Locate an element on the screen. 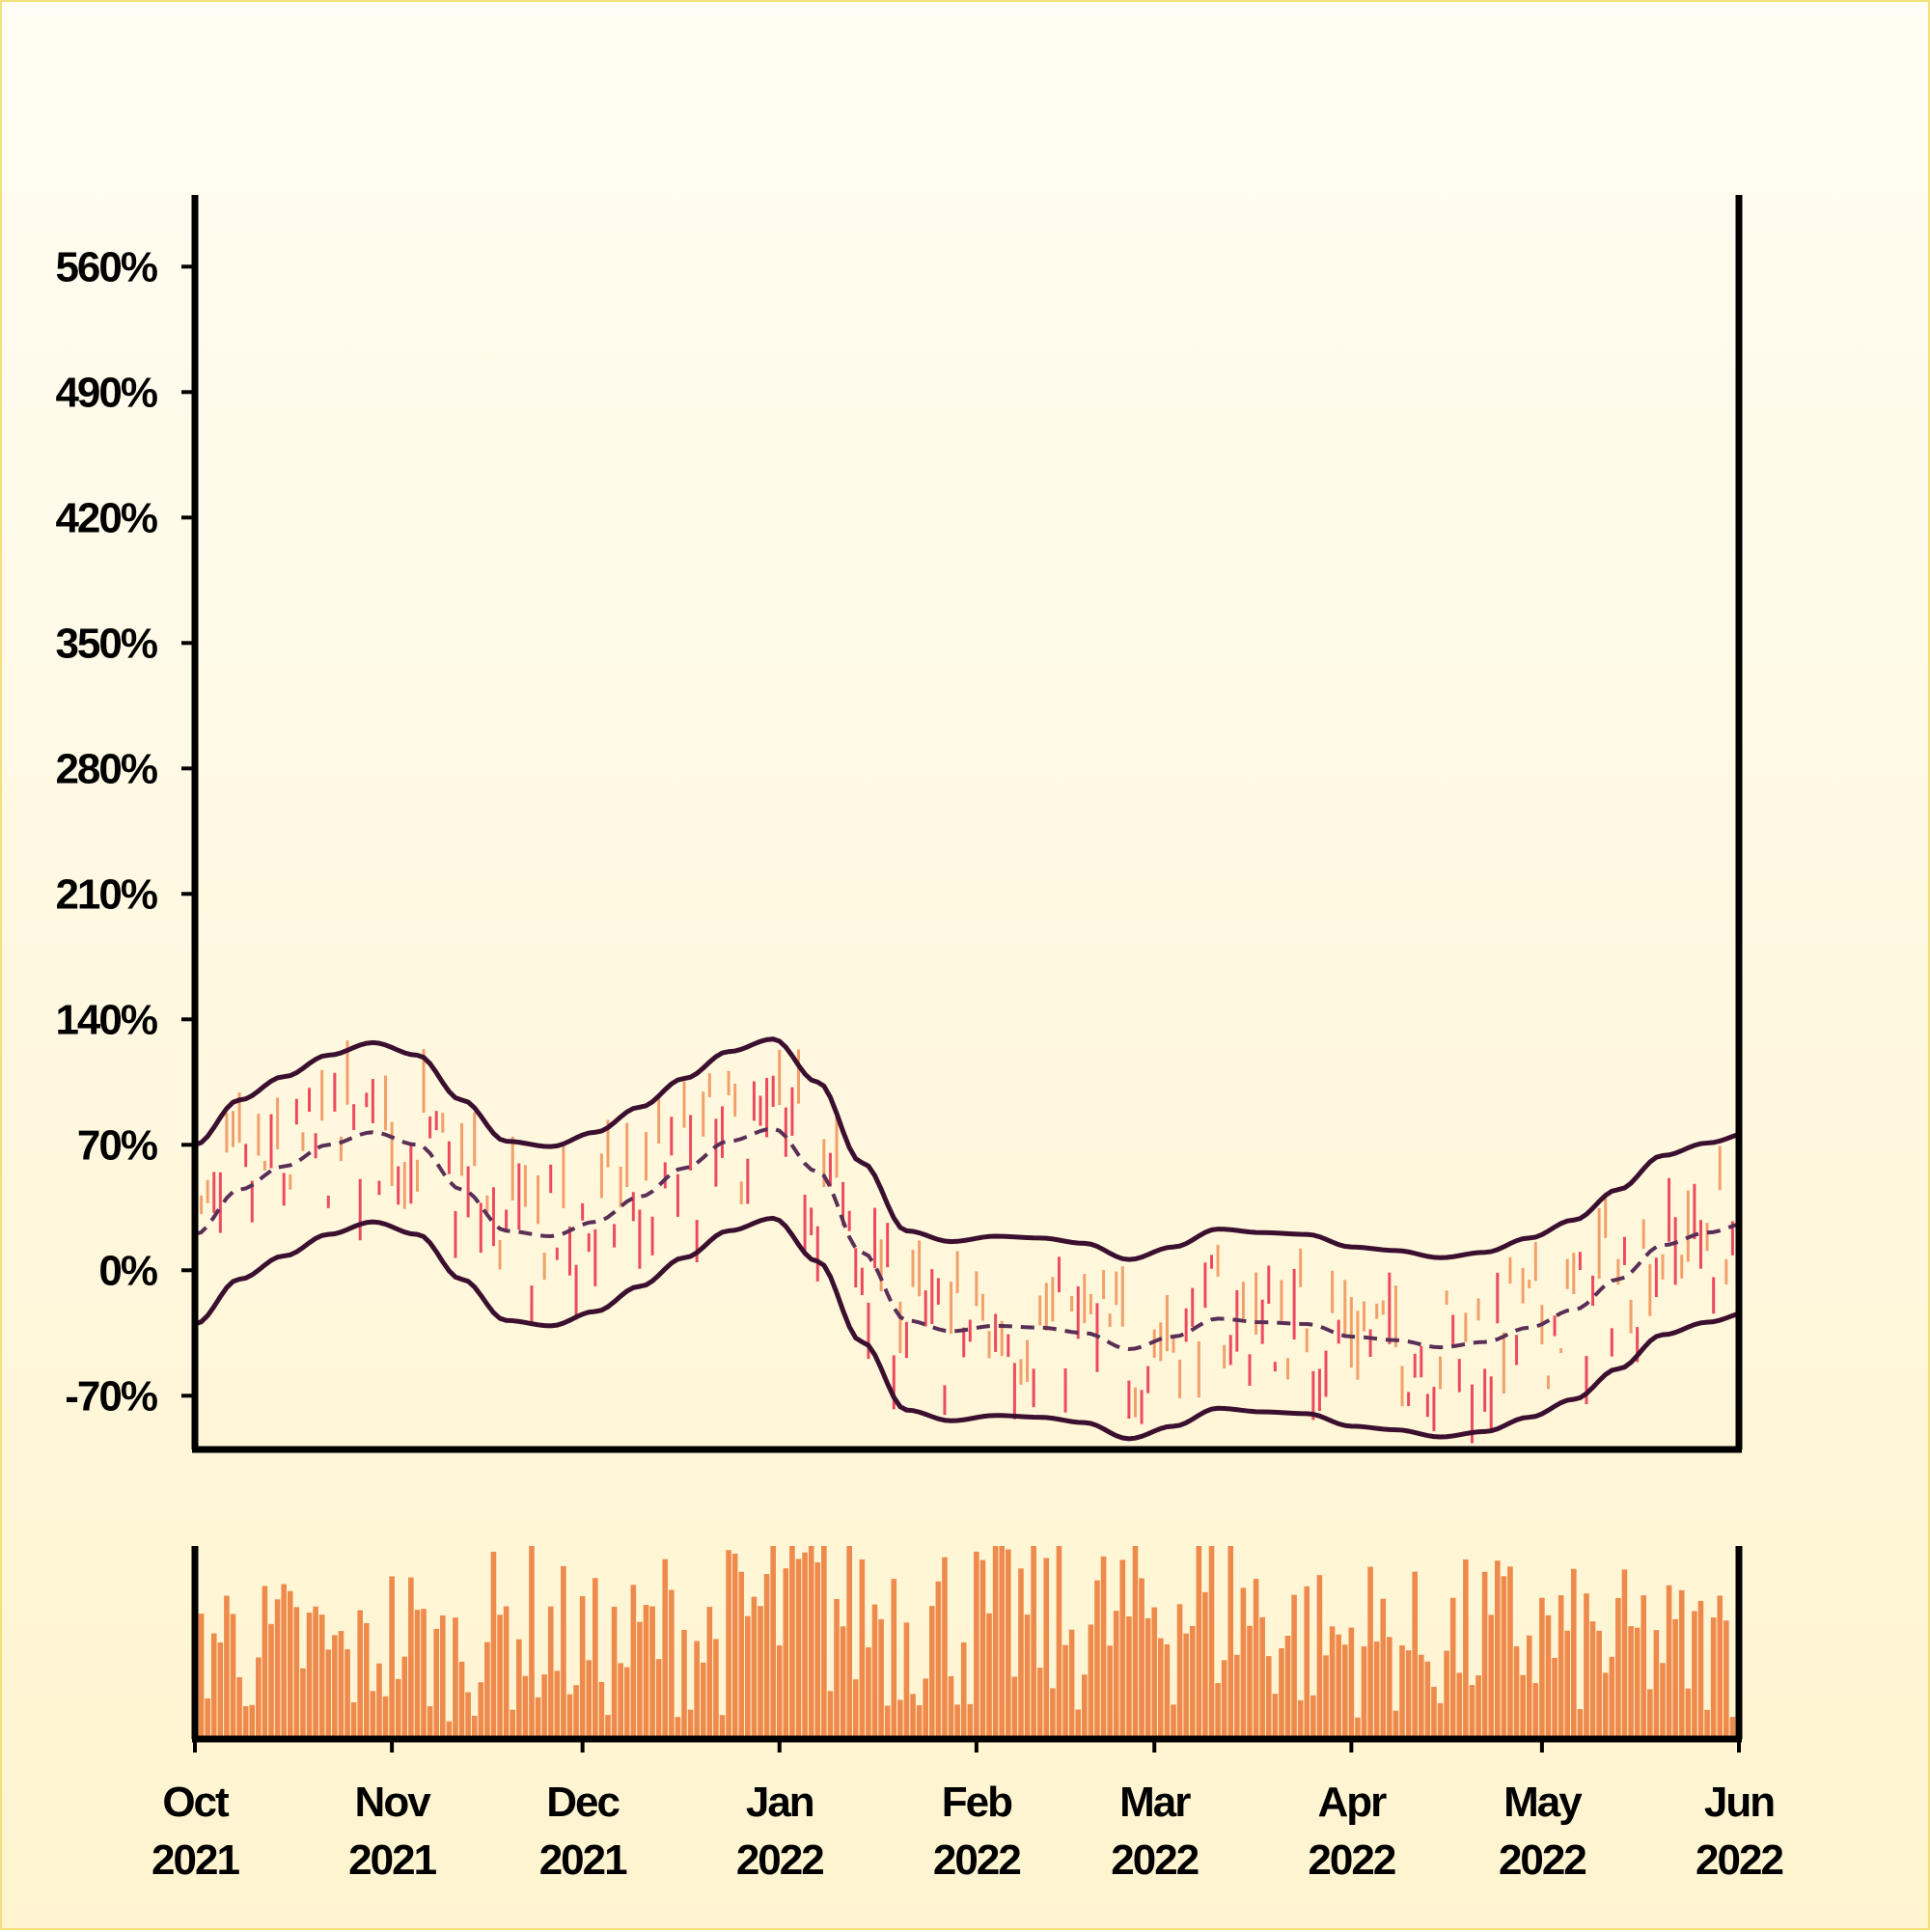 The width and height of the screenshot is (1930, 1932). x-tick-label-month: Dec is located at coordinates (583, 1802).